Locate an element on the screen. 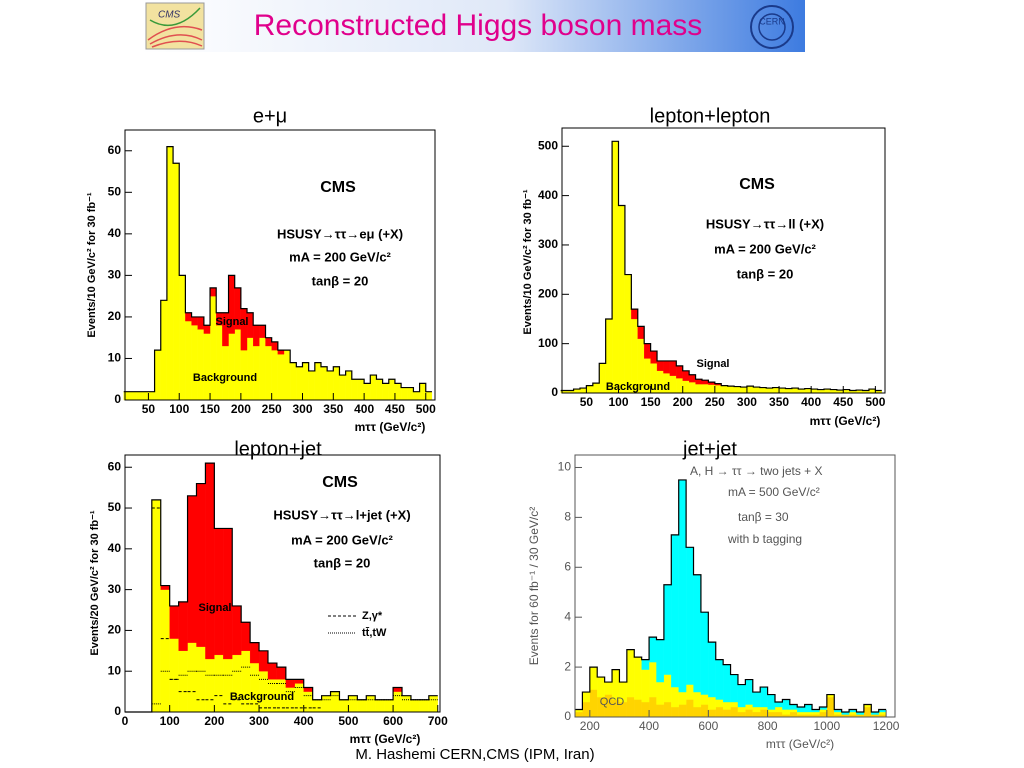 This screenshot has height=768, width=1024. y-tick-label: 2 is located at coordinates (567, 666).